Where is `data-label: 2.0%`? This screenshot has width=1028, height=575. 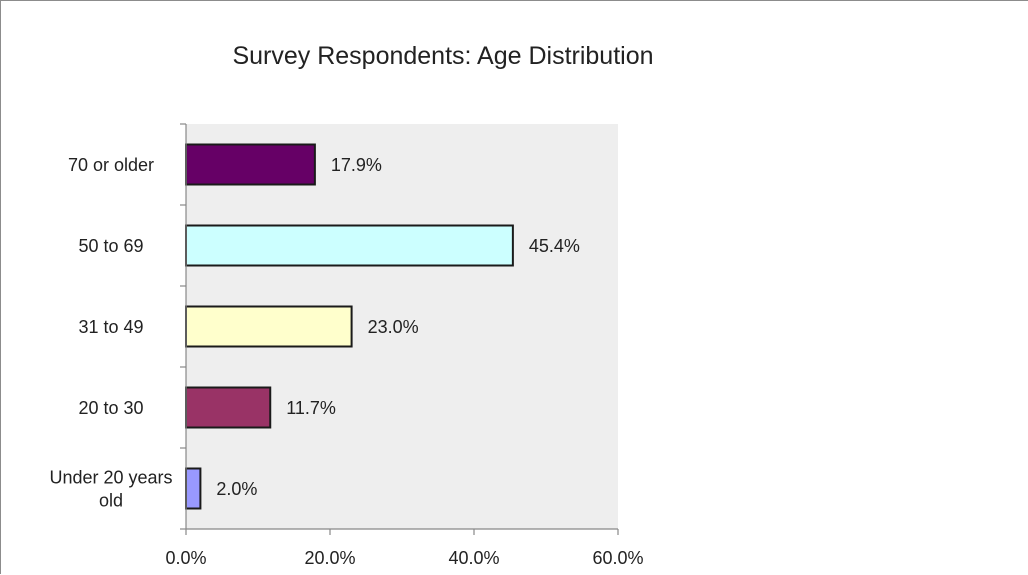 data-label: 2.0% is located at coordinates (236, 489).